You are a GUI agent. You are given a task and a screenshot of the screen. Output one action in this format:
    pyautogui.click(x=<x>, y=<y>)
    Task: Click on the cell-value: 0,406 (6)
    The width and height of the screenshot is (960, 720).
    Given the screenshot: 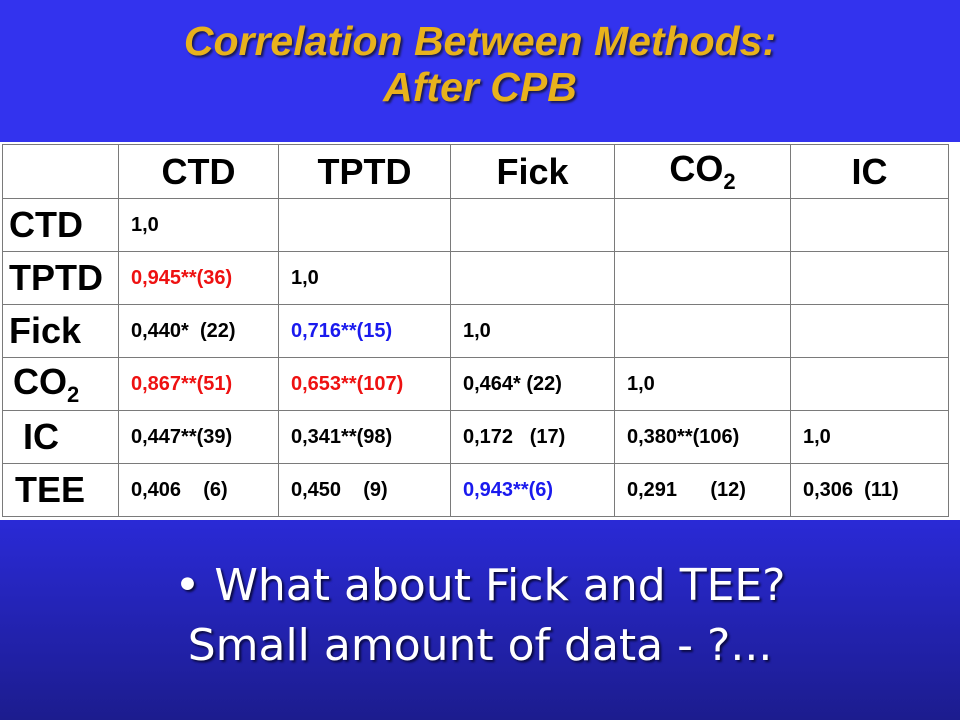 What is the action you would take?
    pyautogui.click(x=179, y=489)
    